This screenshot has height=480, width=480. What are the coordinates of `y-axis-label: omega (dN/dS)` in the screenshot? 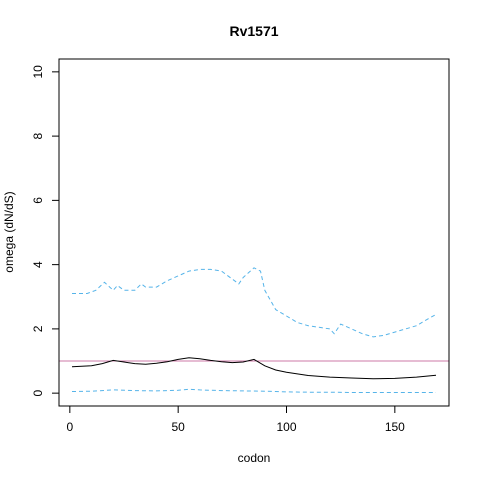 It's located at (9, 231).